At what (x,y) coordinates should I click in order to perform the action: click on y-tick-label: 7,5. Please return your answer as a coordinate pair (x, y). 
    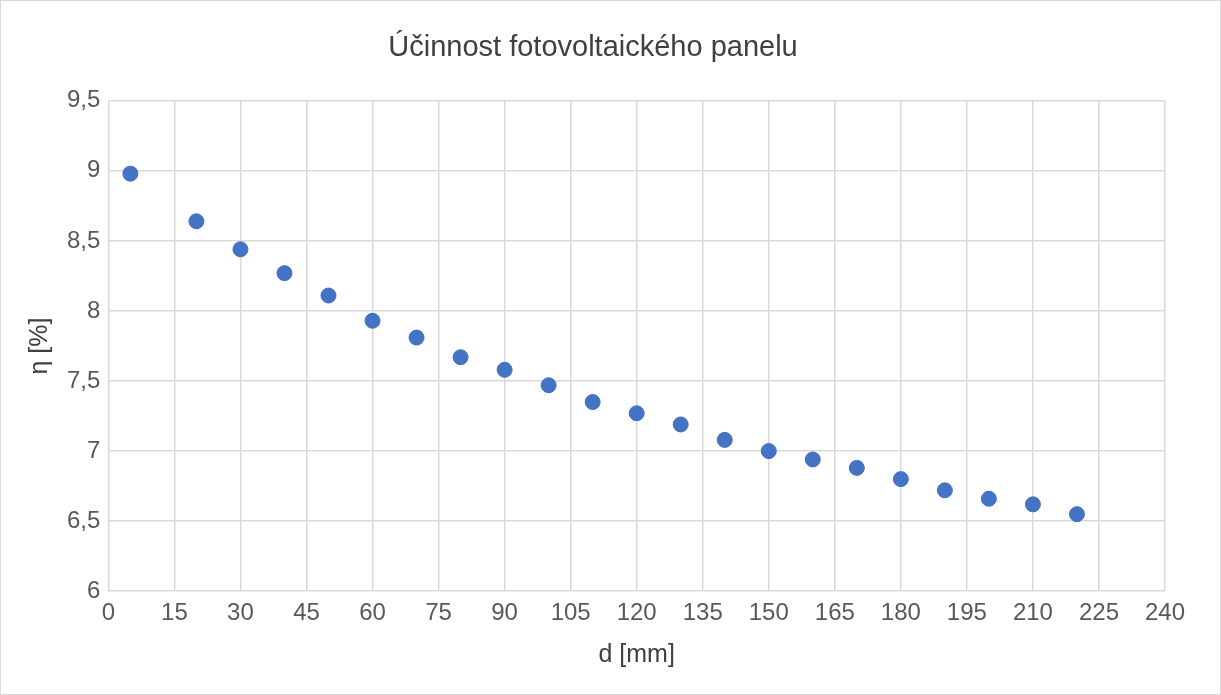
    Looking at the image, I should click on (83, 379).